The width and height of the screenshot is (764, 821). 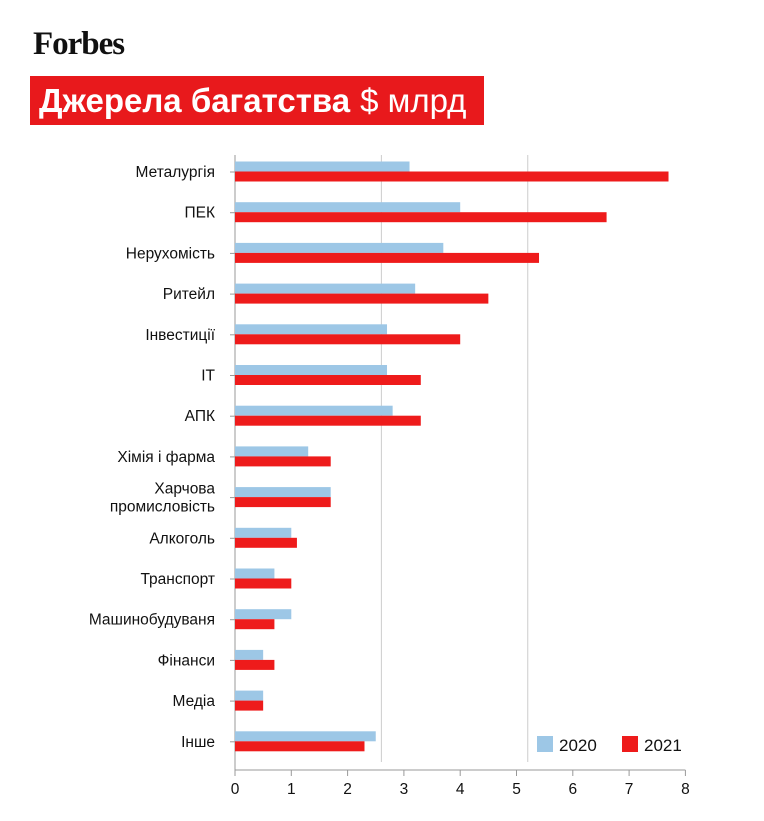 I want to click on category-label: АПК, so click(x=200, y=416).